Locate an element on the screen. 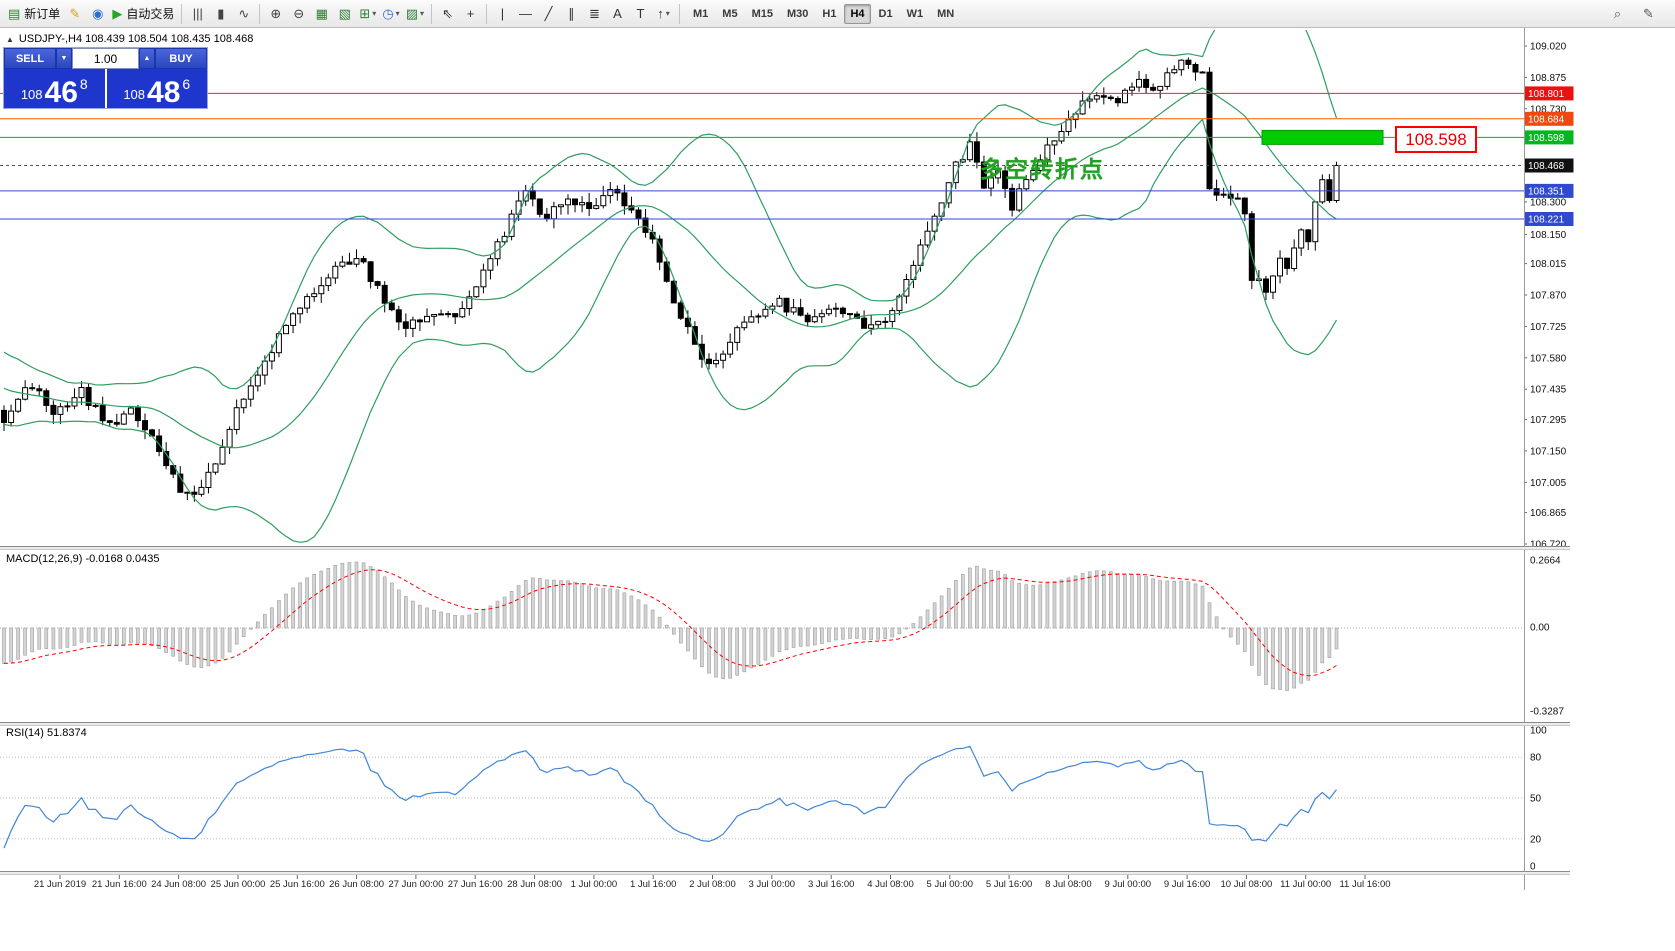 This screenshot has height=951, width=1675. cascade-windows-button: ▧ is located at coordinates (344, 14).